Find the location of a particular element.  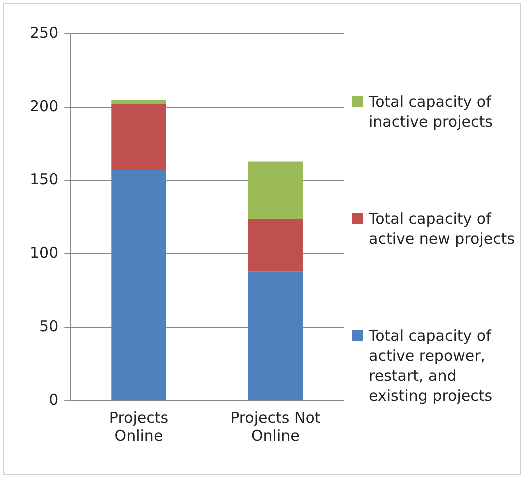

x-tick-label: Projects Online is located at coordinates (139, 426).